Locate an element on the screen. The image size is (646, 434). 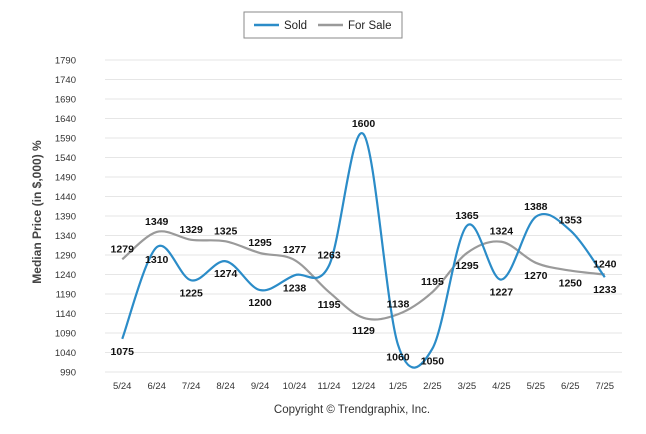
data-label-for-sale: 1250 is located at coordinates (571, 284).